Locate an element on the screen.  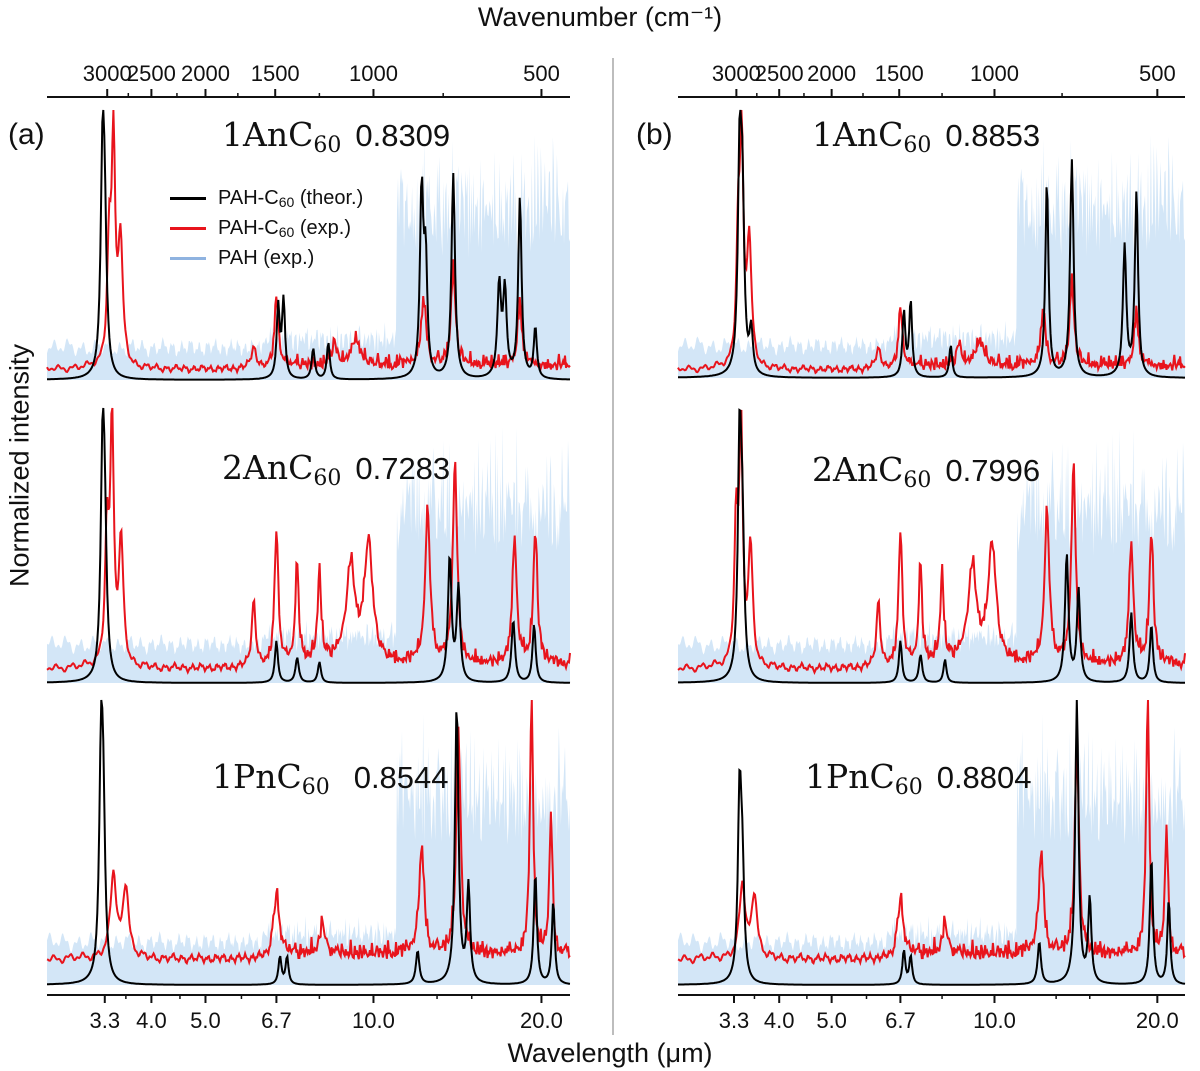
legend-item-pah: PAH (exp.) is located at coordinates (266, 258).